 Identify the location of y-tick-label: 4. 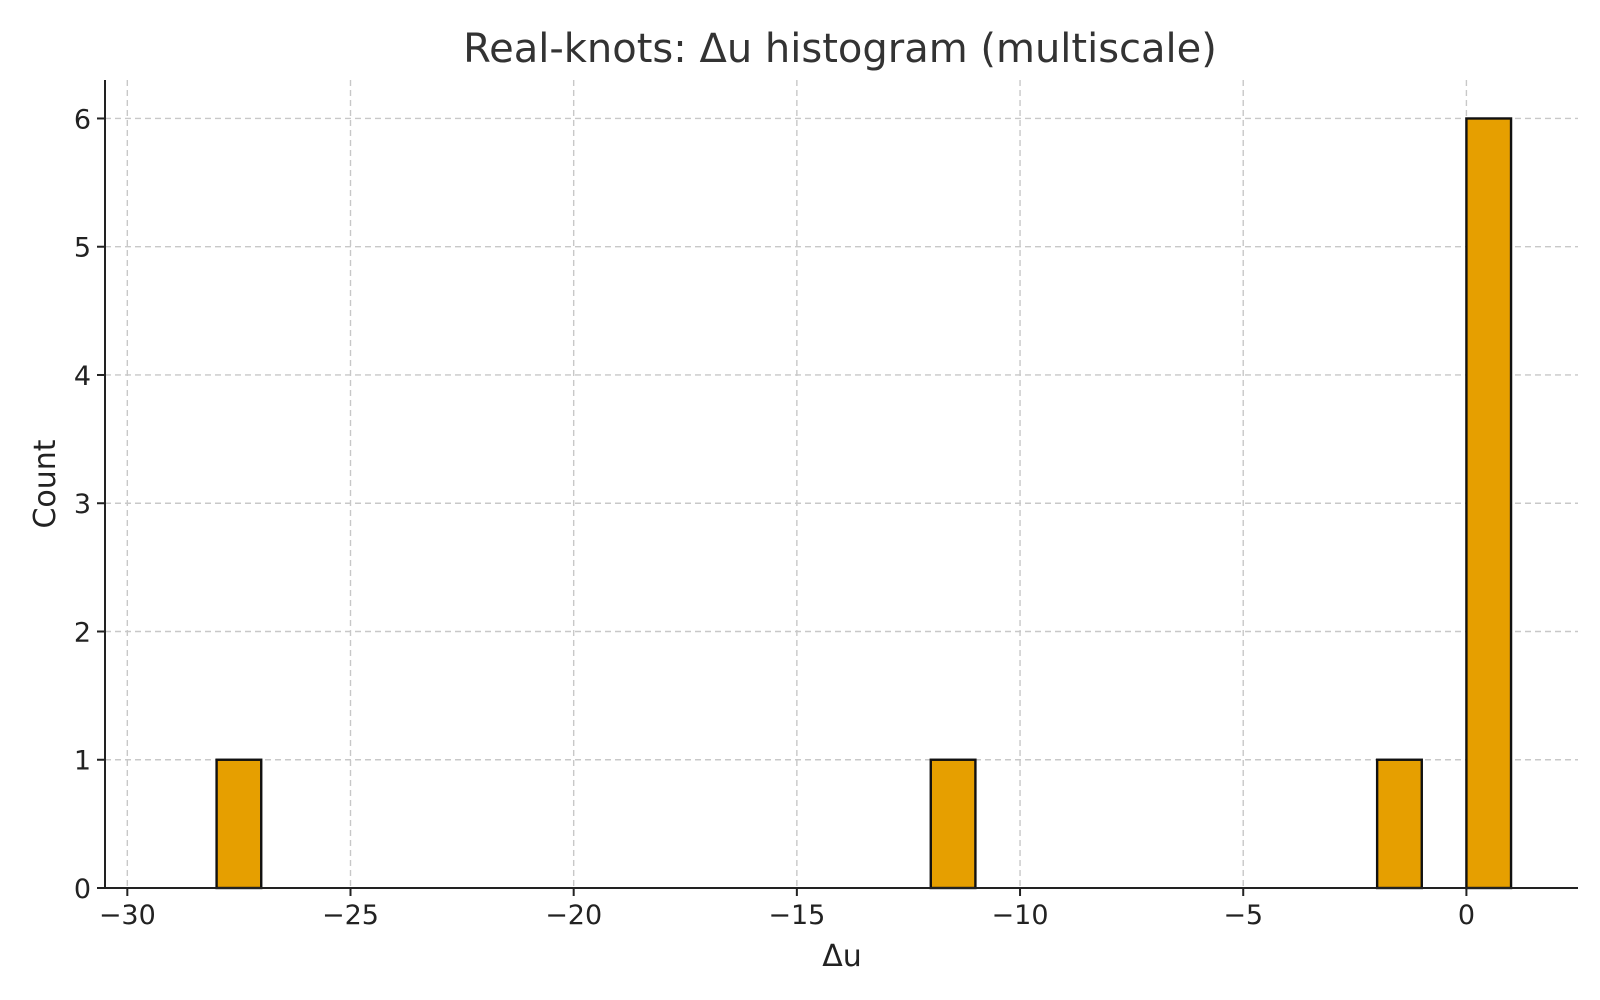
(82, 376).